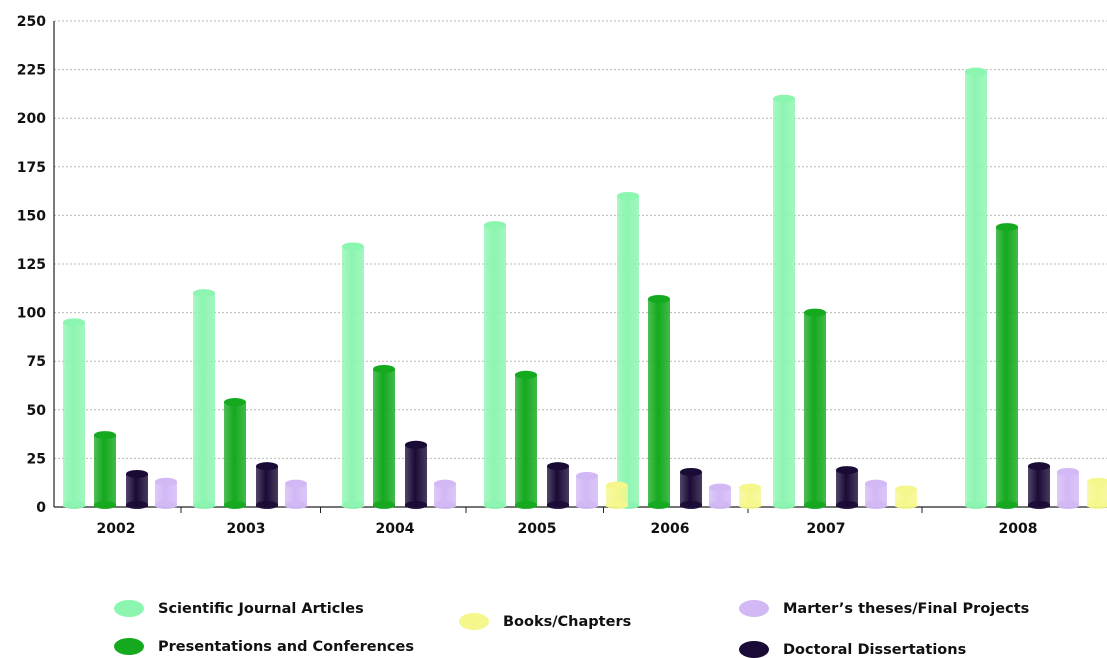 The width and height of the screenshot is (1107, 658). Describe the element at coordinates (37, 411) in the screenshot. I see `y-tick-label: 50` at that location.